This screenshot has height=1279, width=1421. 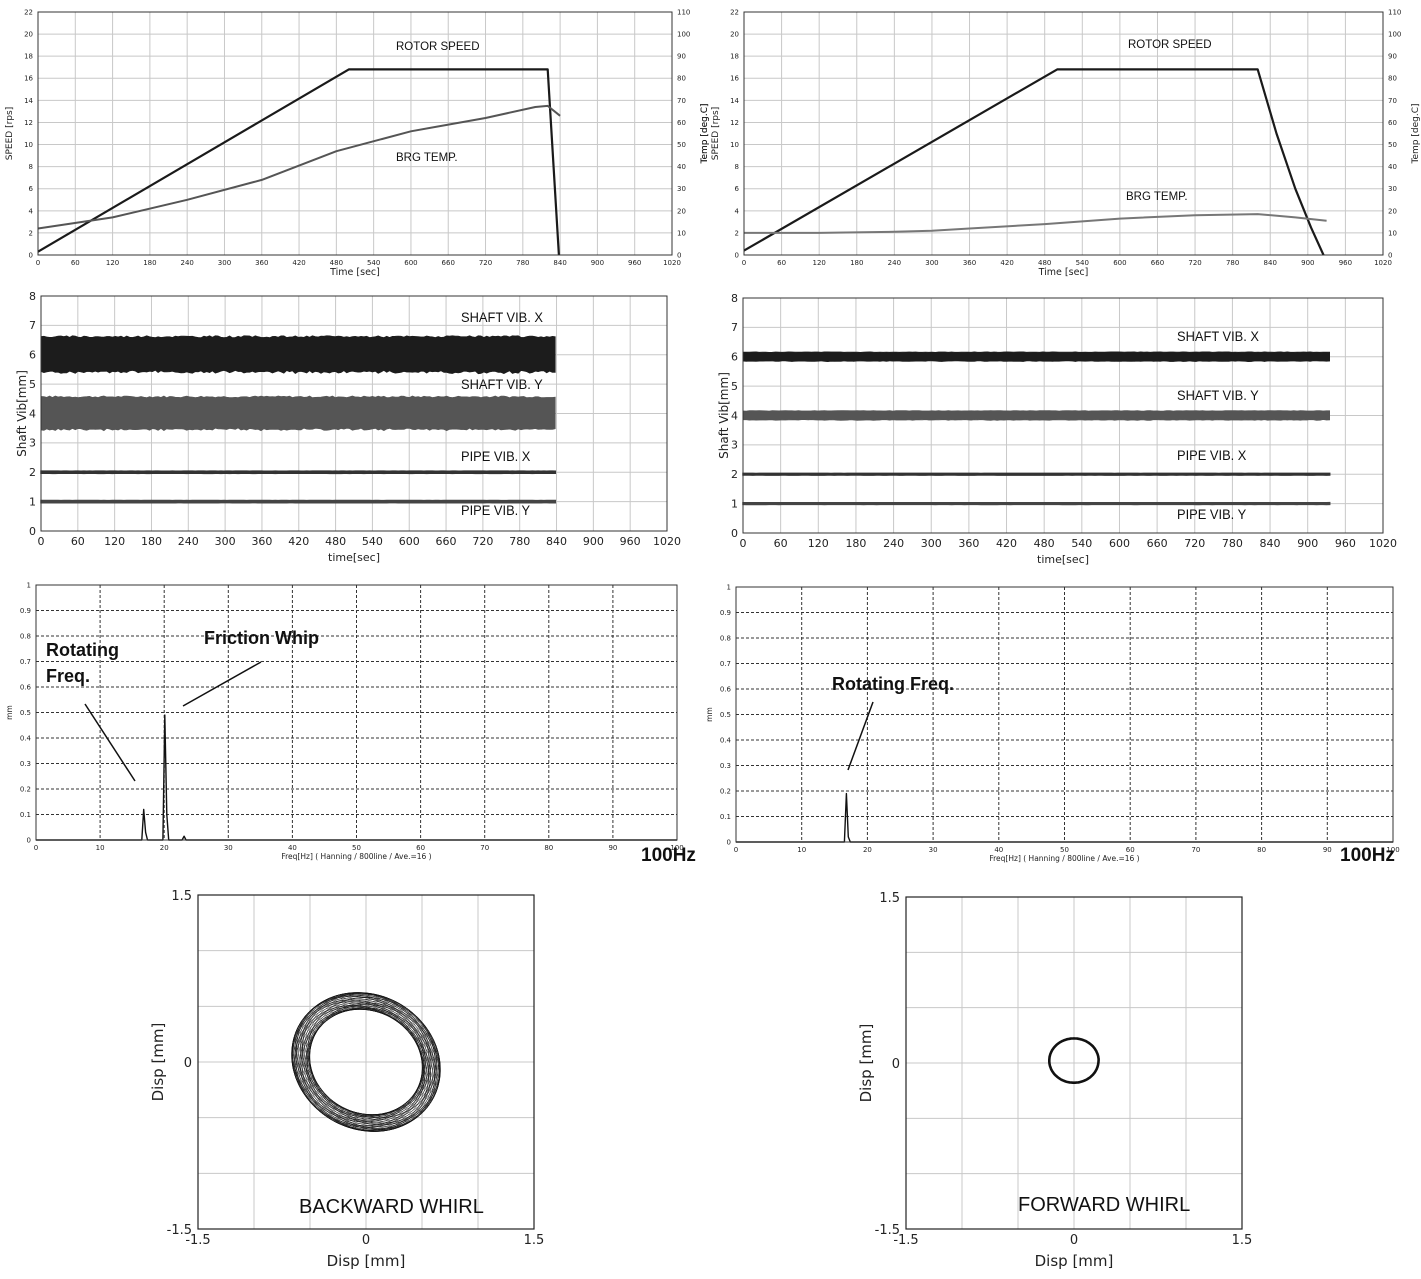 What do you see at coordinates (681, 167) in the screenshot?
I see `y-right-tick-label: 40` at bounding box center [681, 167].